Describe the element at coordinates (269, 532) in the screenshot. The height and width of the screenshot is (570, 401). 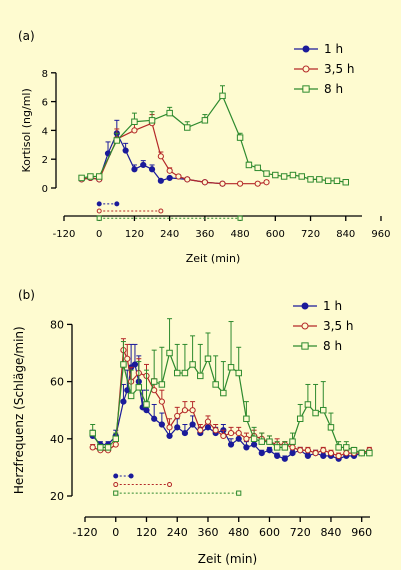
I see `x-tick-label: 600` at that location.